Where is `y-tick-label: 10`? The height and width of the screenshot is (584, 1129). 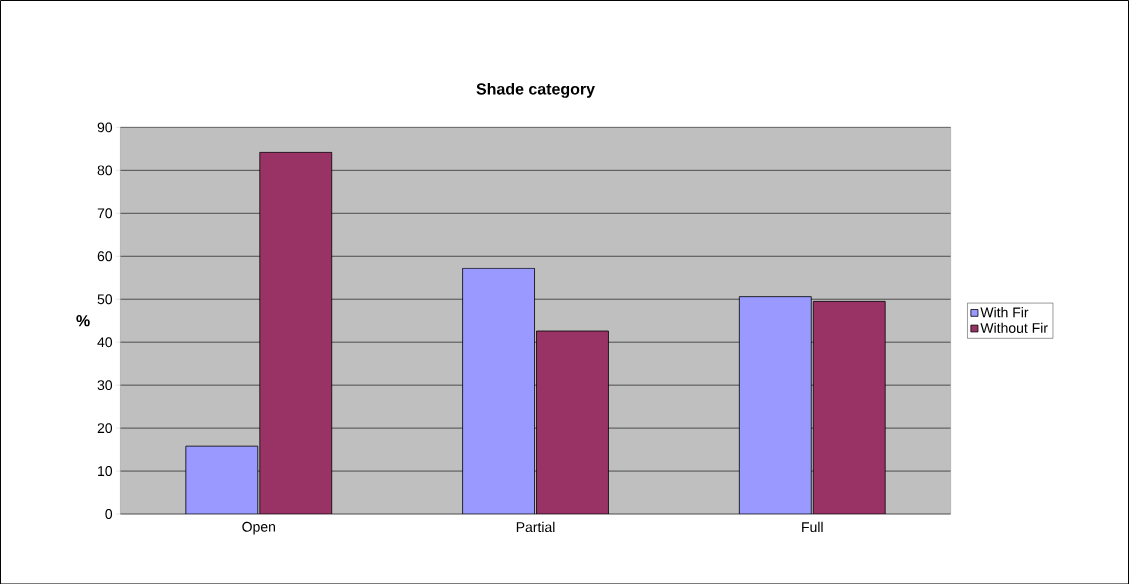 y-tick-label: 10 is located at coordinates (105, 470).